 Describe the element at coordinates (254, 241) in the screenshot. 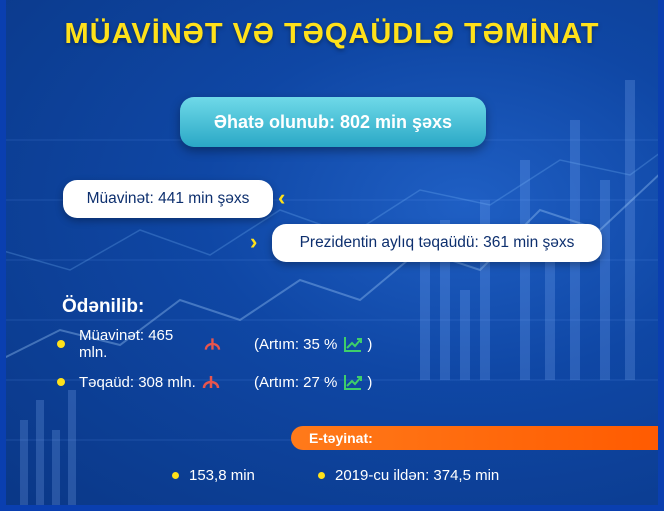

I see `chevron-right-icon: ›` at that location.